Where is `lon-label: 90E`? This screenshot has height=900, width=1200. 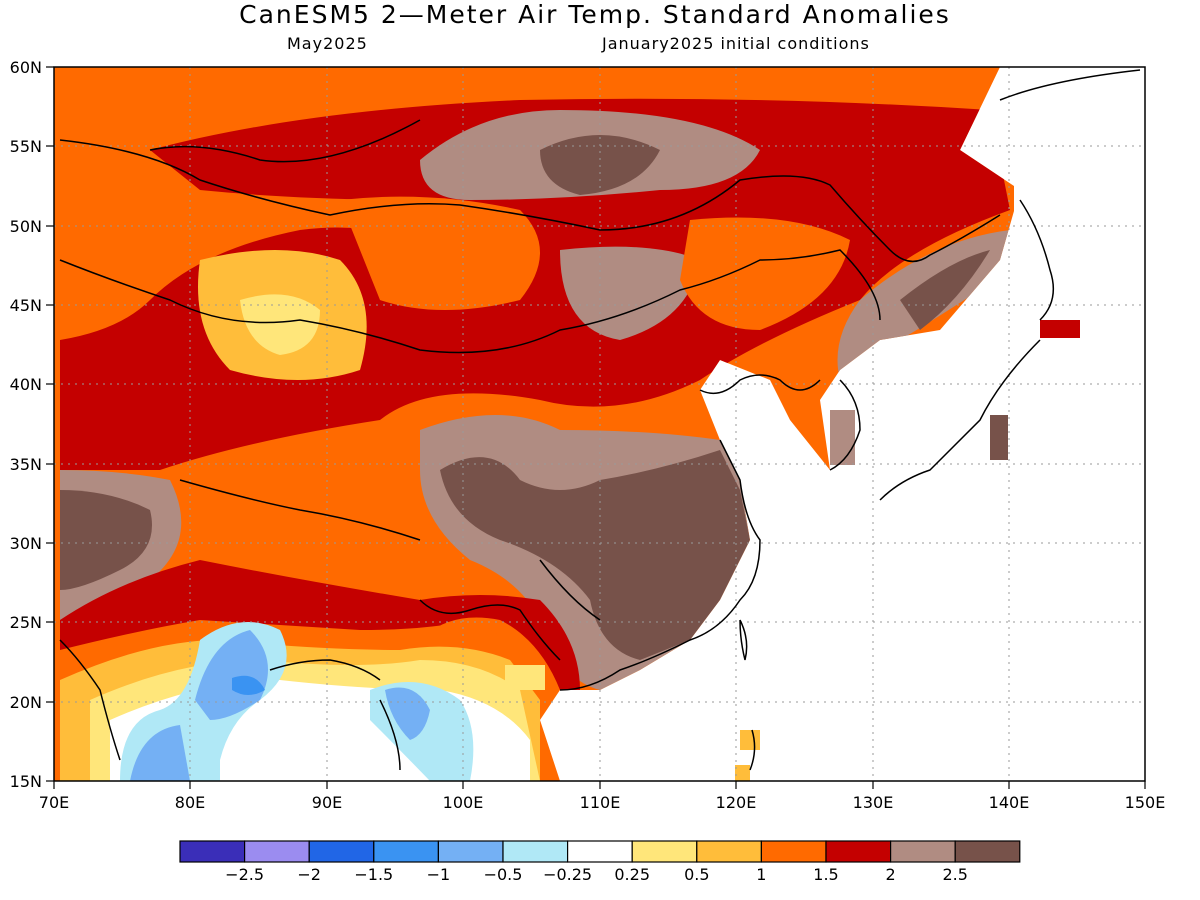
lon-label: 90E is located at coordinates (327, 802).